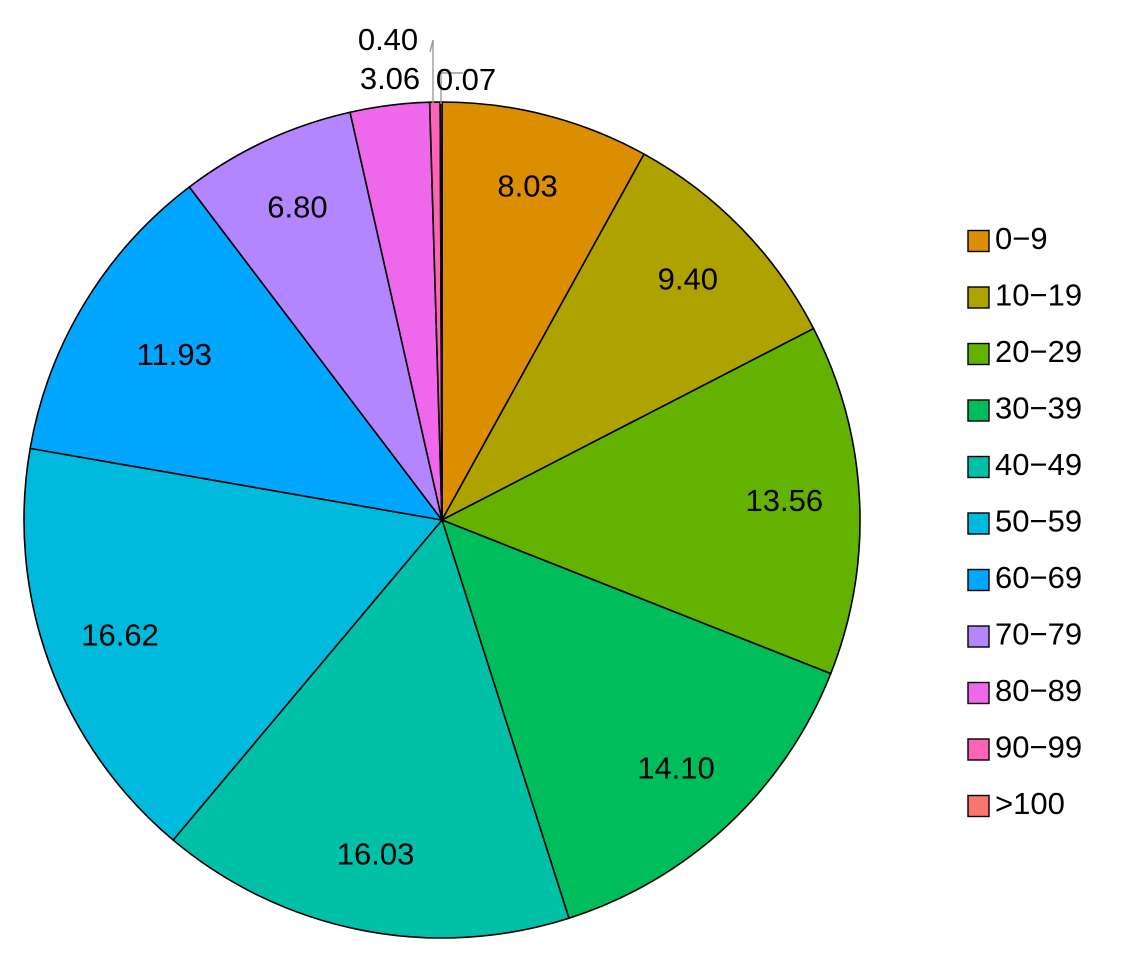 The width and height of the screenshot is (1130, 962). Describe the element at coordinates (297, 206) in the screenshot. I see `slice-label-70-79: 6.80` at that location.